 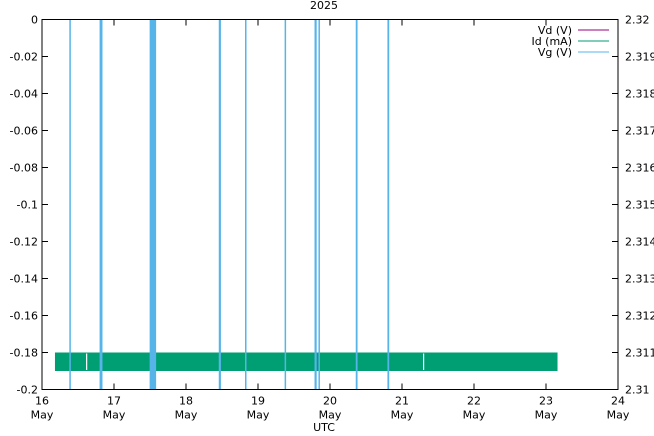 I want to click on x-tick-day: 19, so click(x=258, y=401).